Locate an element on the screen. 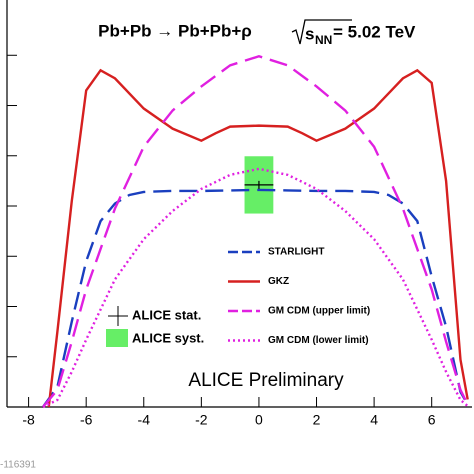 Image resolution: width=474 pixels, height=474 pixels. root-sign is located at coordinates (321, 32).